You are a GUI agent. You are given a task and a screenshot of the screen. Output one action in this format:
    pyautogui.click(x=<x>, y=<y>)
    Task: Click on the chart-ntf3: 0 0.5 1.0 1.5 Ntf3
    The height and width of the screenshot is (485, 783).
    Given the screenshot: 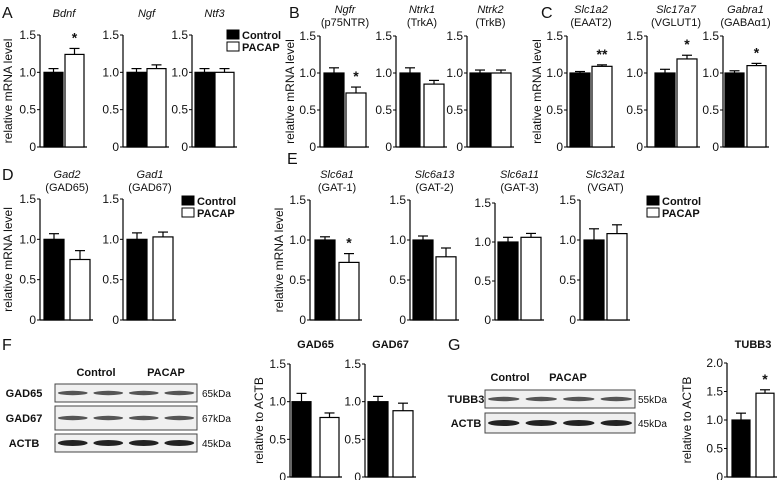 What is the action you would take?
    pyautogui.click(x=204, y=81)
    